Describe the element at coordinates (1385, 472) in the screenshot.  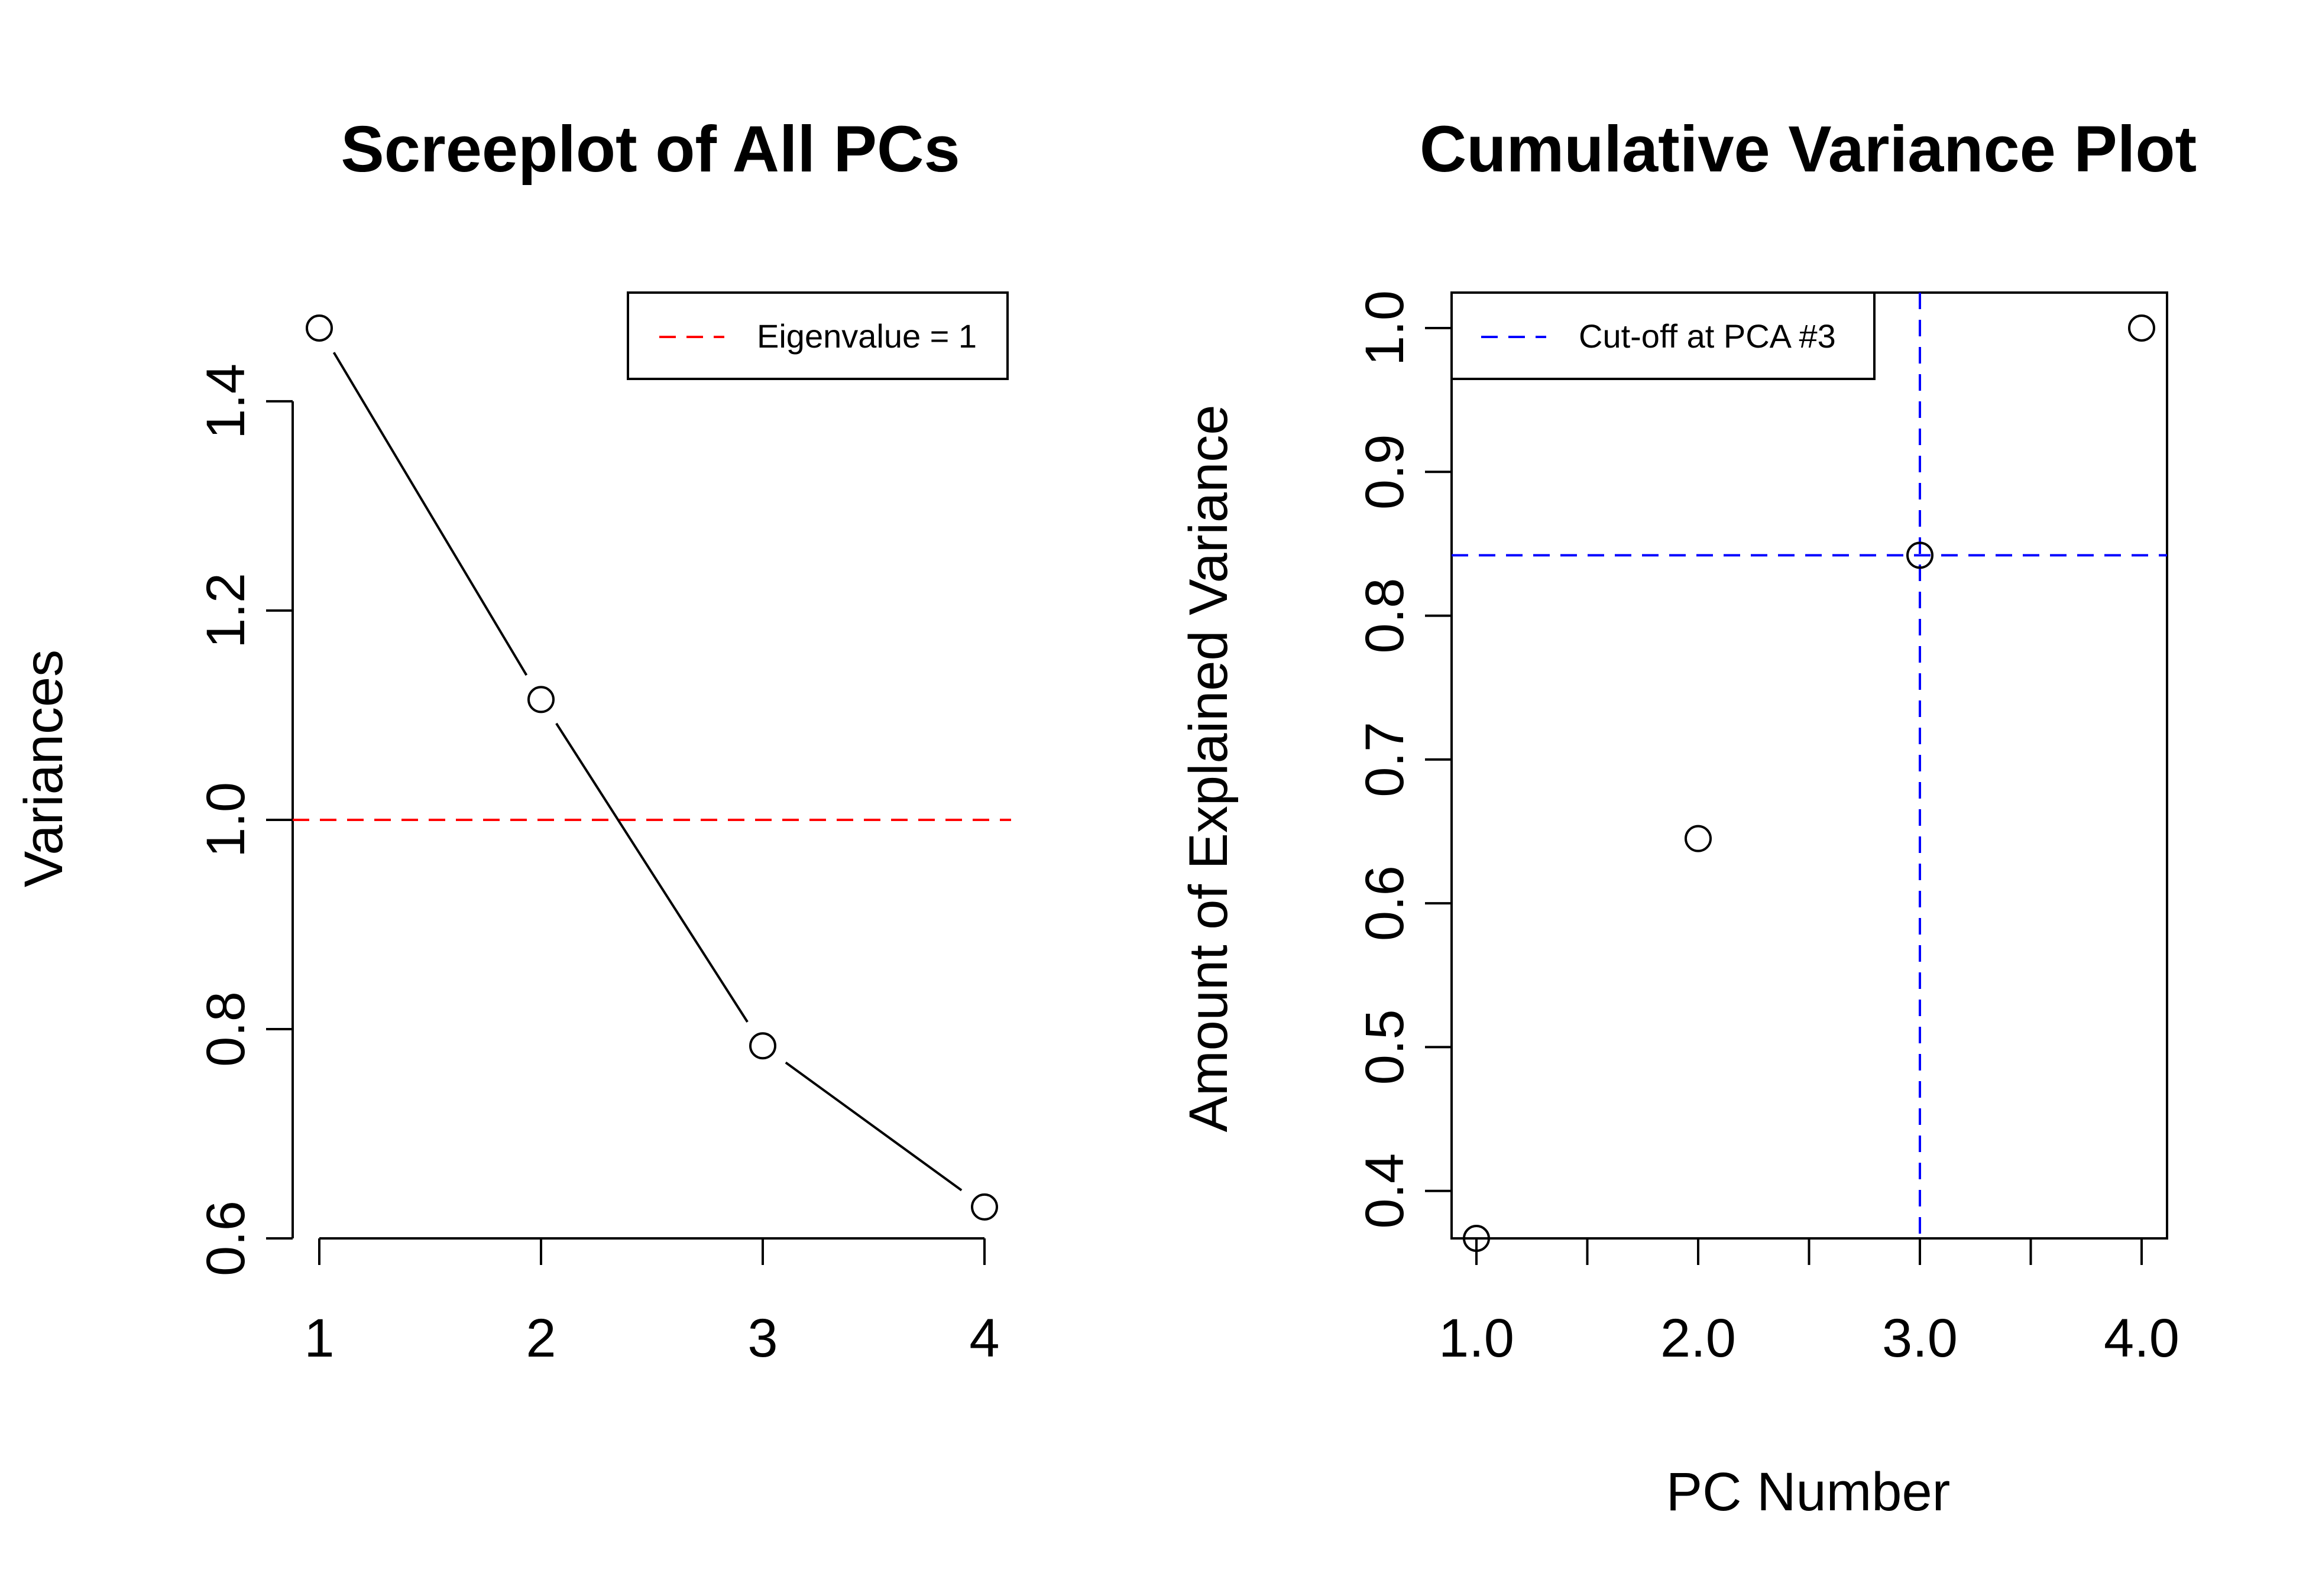
I see `cumulative-y-tick-label: 0.9` at that location.